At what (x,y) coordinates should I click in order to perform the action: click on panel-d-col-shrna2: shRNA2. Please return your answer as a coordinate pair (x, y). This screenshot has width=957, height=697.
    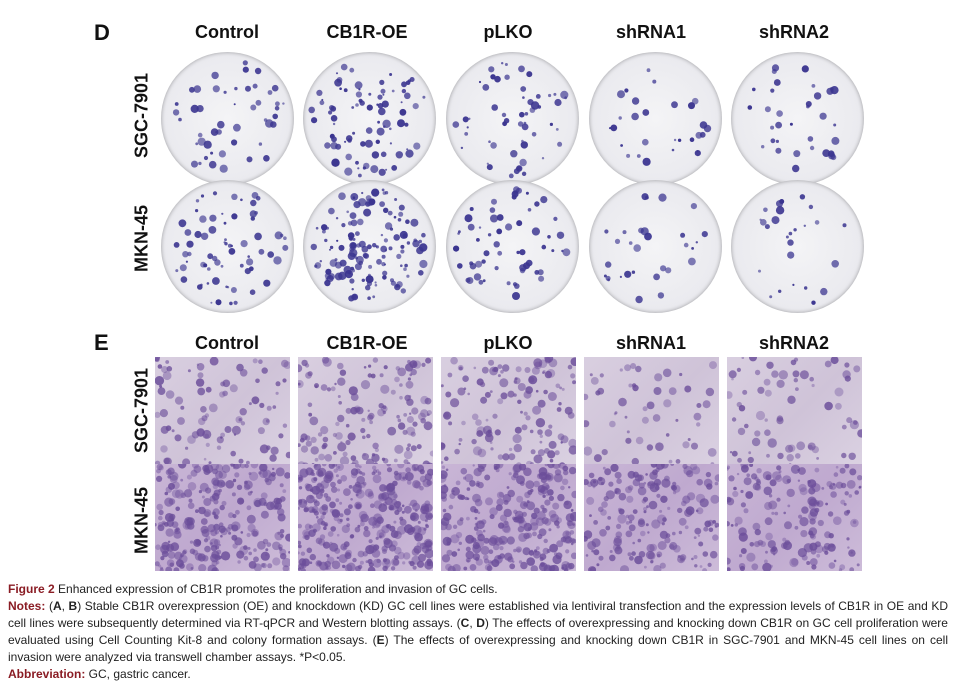
    Looking at the image, I should click on (793, 32).